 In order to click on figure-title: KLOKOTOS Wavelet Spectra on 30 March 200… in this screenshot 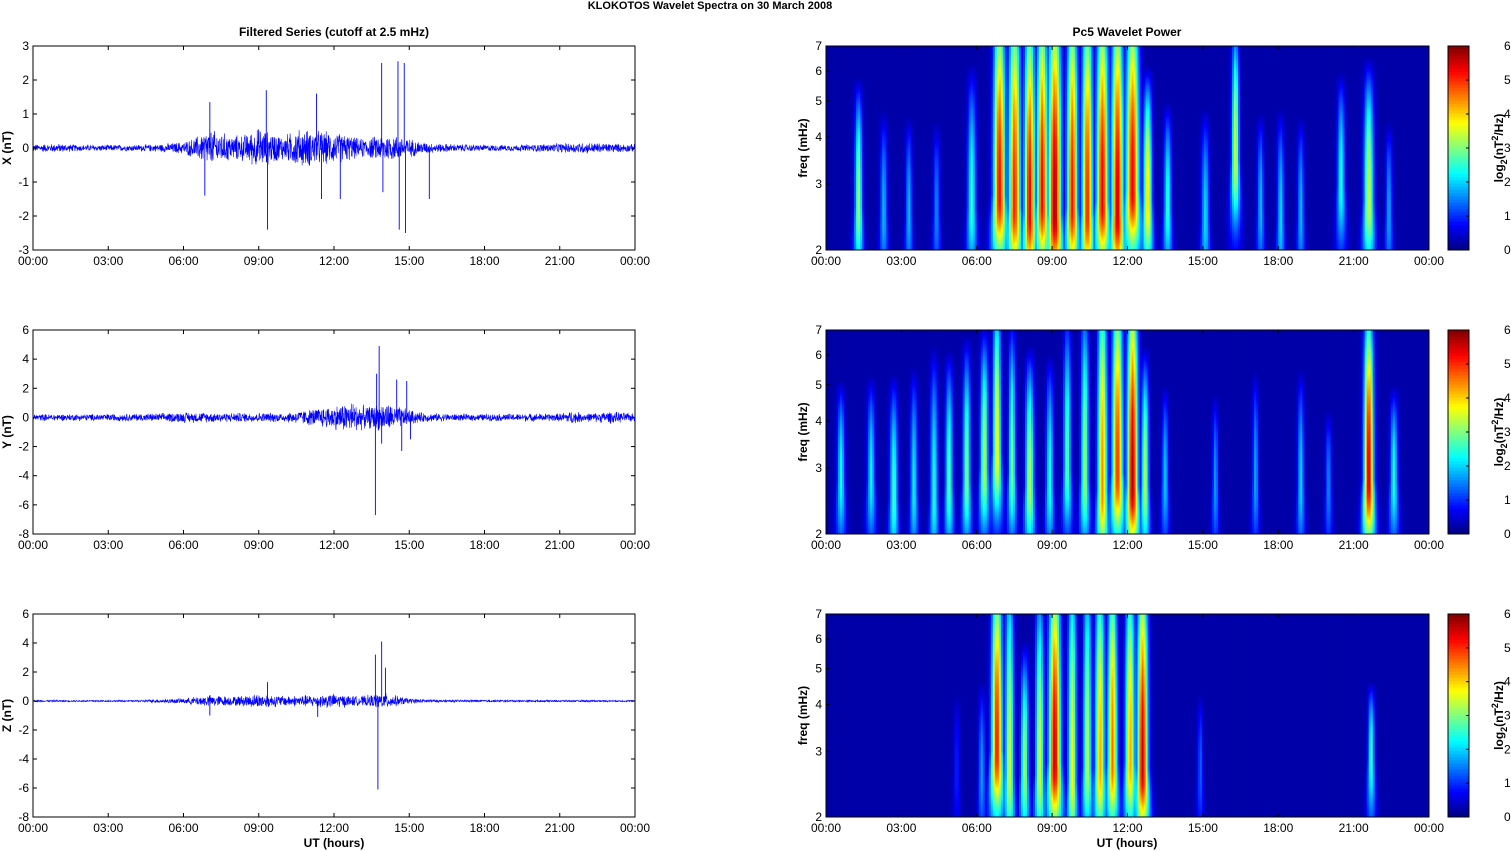, I will do `click(710, 6)`.